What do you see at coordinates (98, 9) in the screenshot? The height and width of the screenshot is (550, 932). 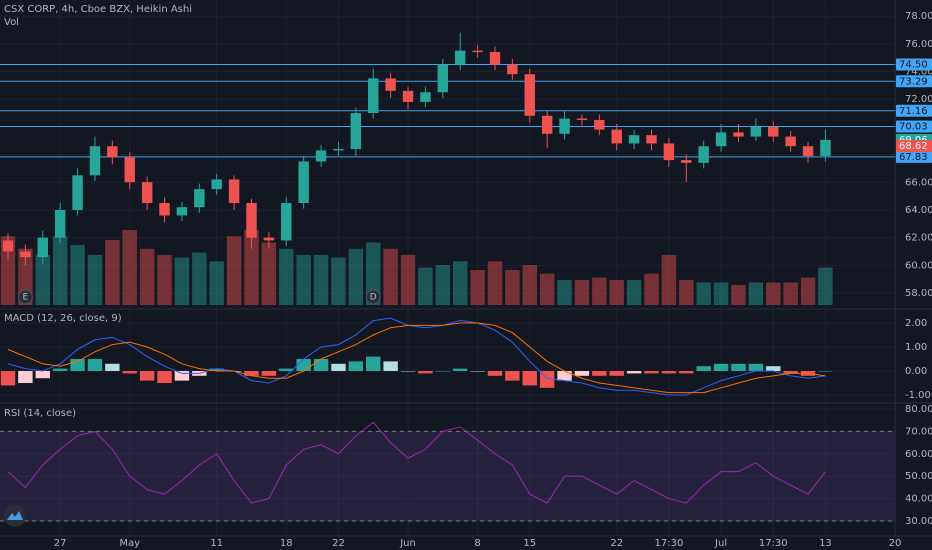 I see `chart-title: CSX CORP, 4h, Cboe BZX, Heikin Ashi` at bounding box center [98, 9].